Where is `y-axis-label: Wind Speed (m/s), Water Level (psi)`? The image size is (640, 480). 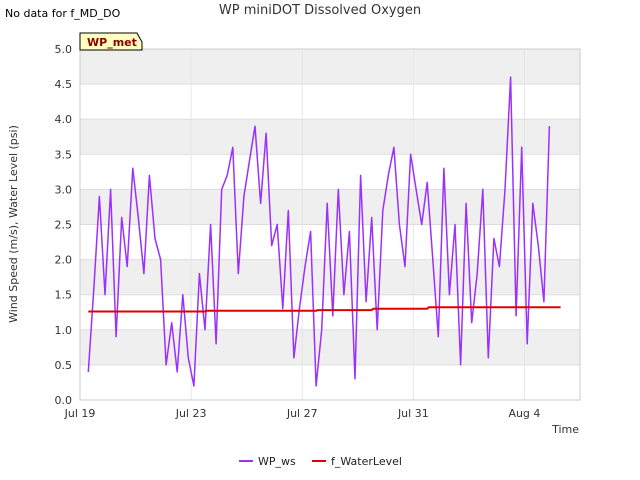 y-axis-label: Wind Speed (m/s), Water Level (psi) is located at coordinates (13, 224).